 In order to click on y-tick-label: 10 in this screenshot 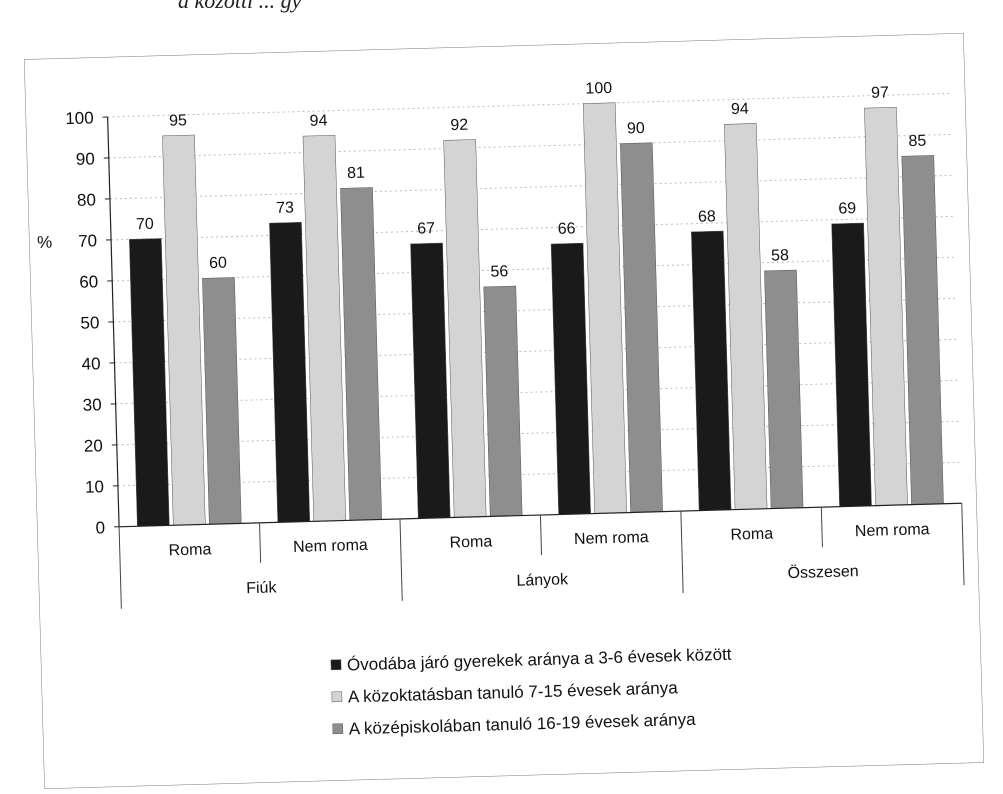, I will do `click(94, 487)`.